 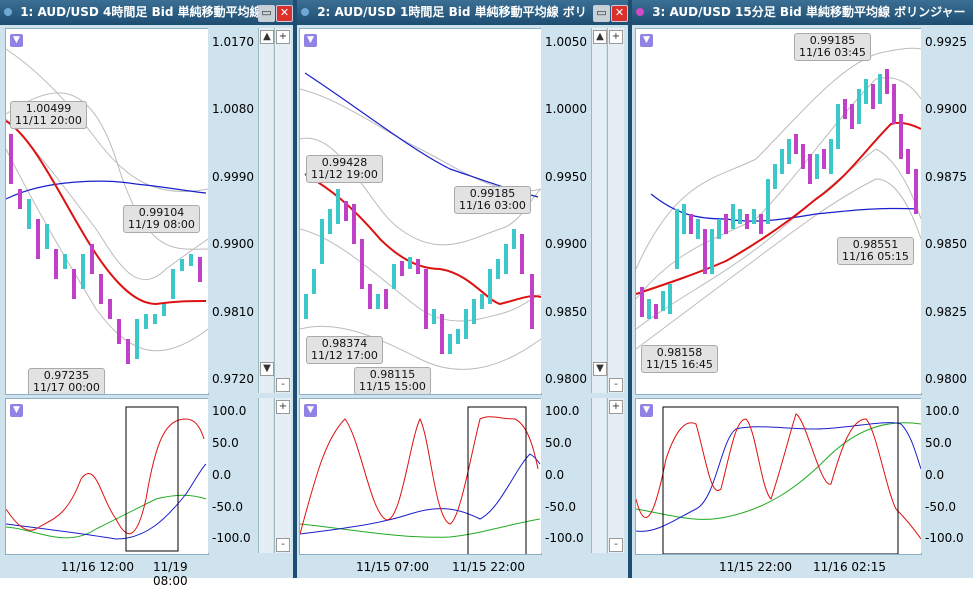 What do you see at coordinates (566, 109) in the screenshot?
I see `price-tick: 1.0000` at bounding box center [566, 109].